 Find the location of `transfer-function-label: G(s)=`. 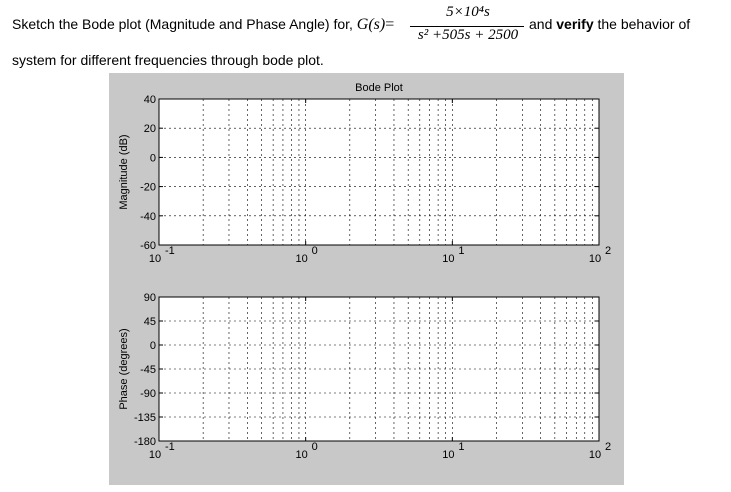

transfer-function-label: G(s)= is located at coordinates (375, 24).